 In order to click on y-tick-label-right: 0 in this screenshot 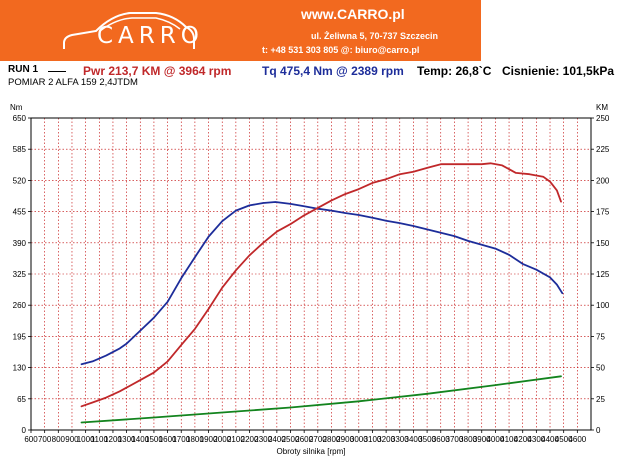, I will do `click(598, 430)`.